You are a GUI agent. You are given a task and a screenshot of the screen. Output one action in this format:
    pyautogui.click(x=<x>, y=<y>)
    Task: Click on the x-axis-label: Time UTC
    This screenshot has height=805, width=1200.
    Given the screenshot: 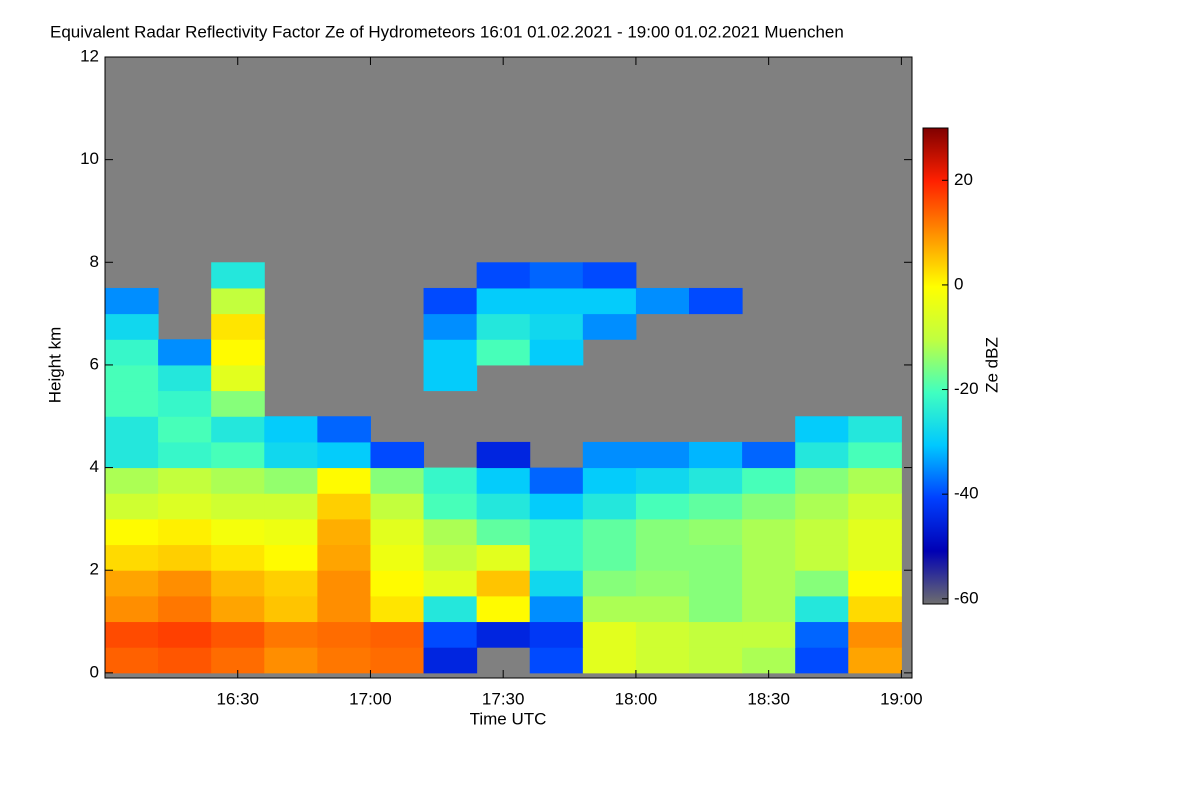 What is the action you would take?
    pyautogui.click(x=508, y=718)
    